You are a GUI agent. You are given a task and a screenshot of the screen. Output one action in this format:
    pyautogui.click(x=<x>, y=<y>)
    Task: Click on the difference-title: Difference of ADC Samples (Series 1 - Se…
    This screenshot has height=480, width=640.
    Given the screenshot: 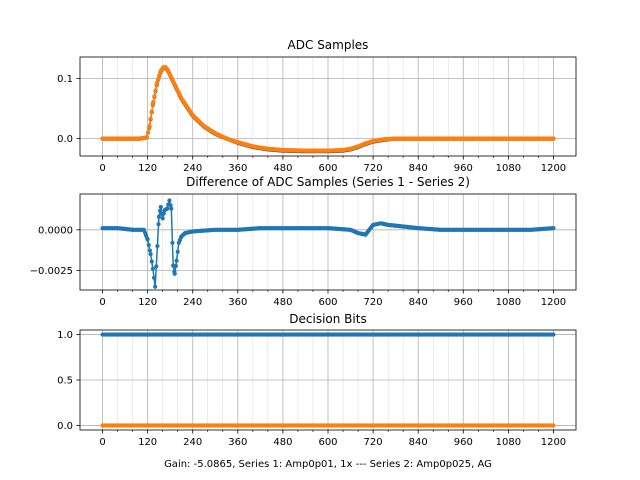 What is the action you would take?
    pyautogui.click(x=328, y=182)
    